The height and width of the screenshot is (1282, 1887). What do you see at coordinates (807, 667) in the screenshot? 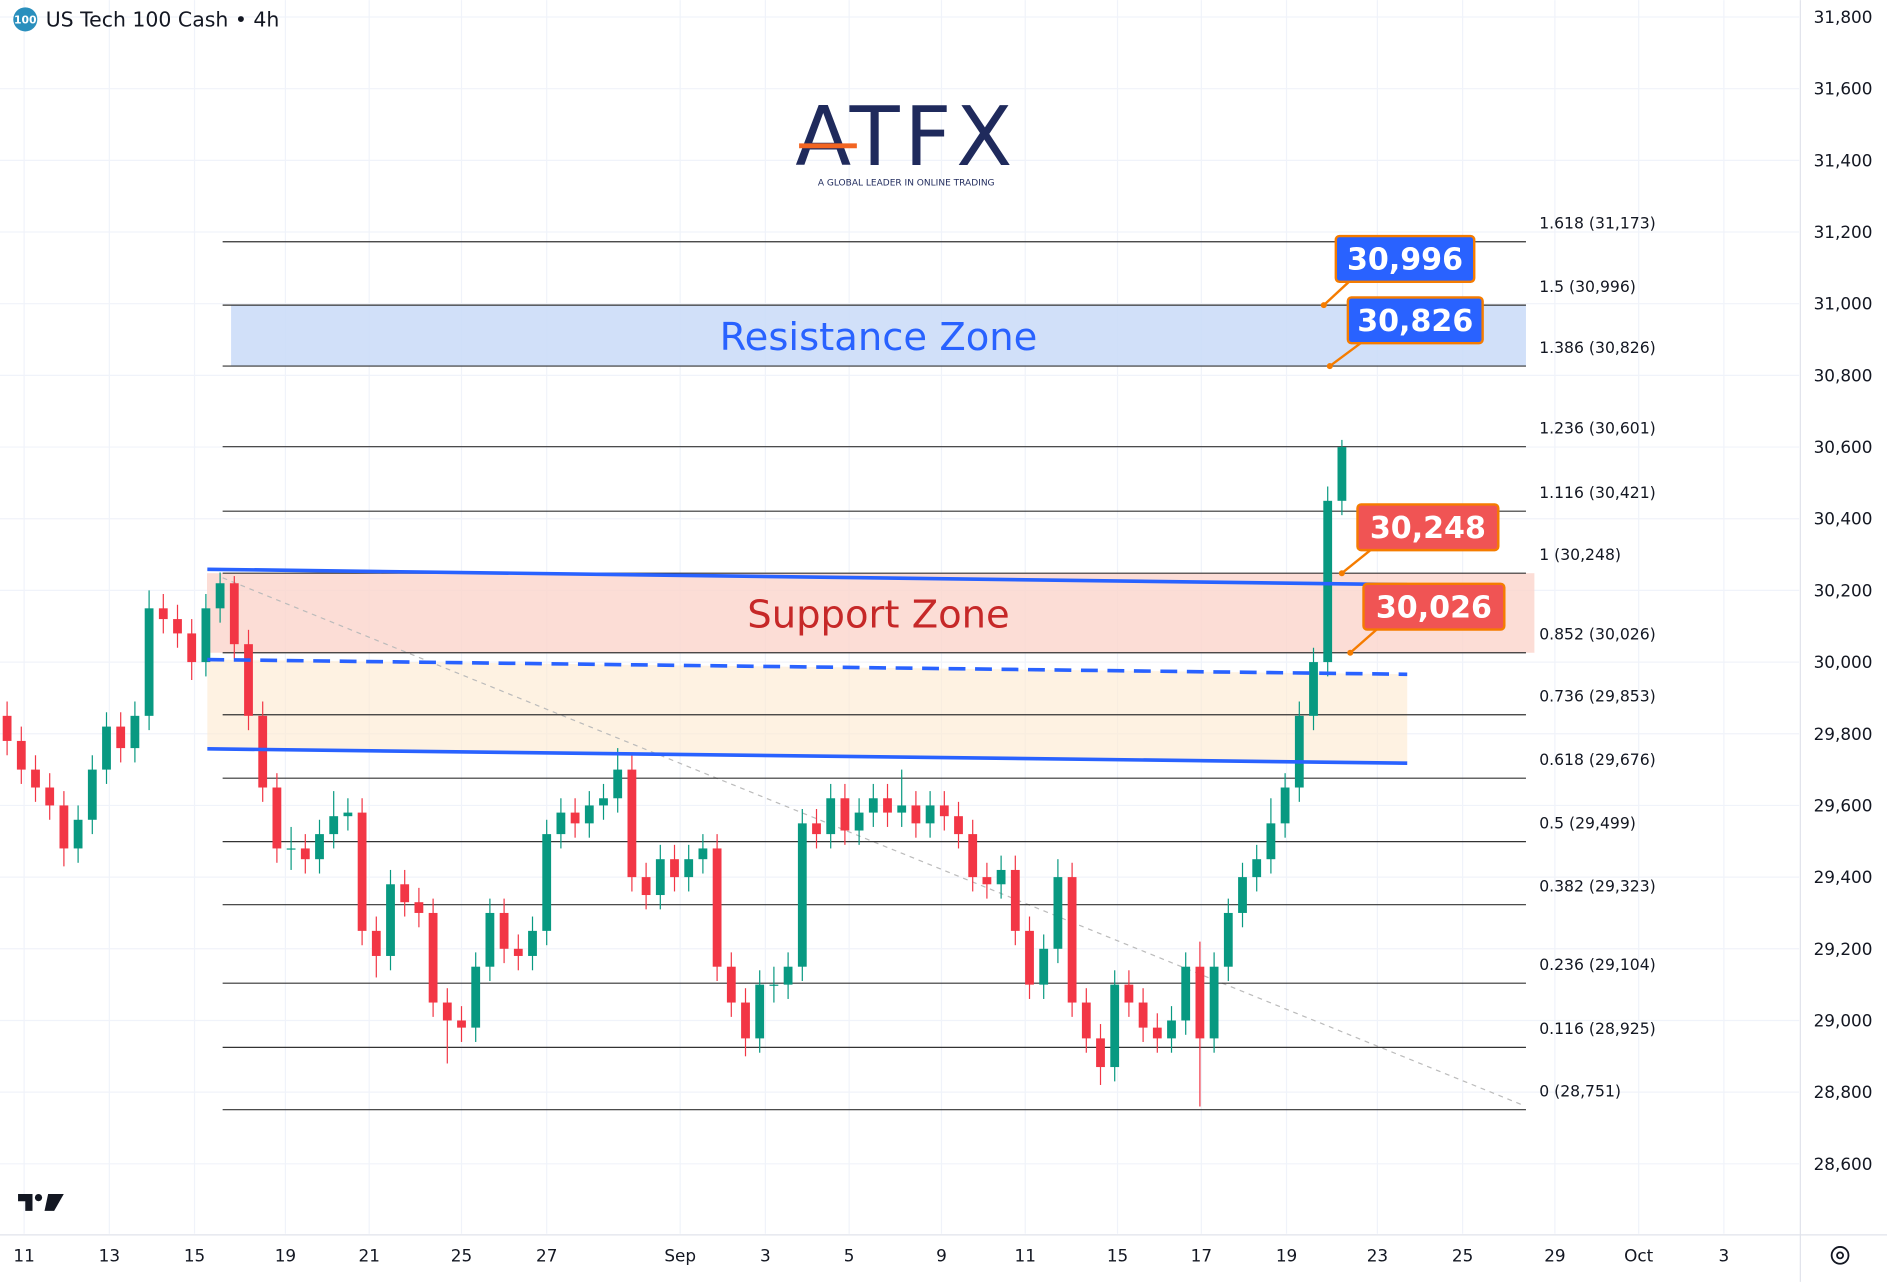
I see `channel-line` at bounding box center [807, 667].